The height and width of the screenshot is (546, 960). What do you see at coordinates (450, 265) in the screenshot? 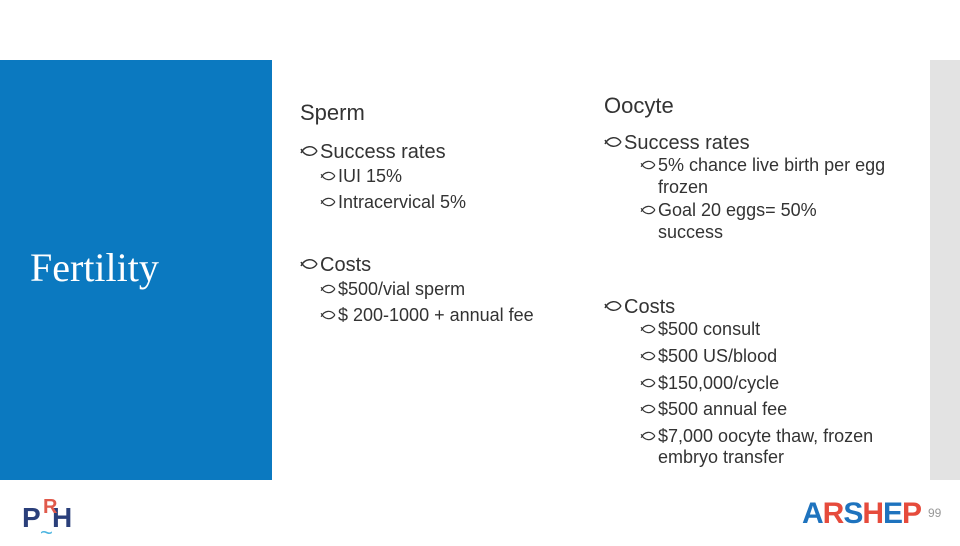
I see `sperm-costs-label: Costs` at bounding box center [450, 265].